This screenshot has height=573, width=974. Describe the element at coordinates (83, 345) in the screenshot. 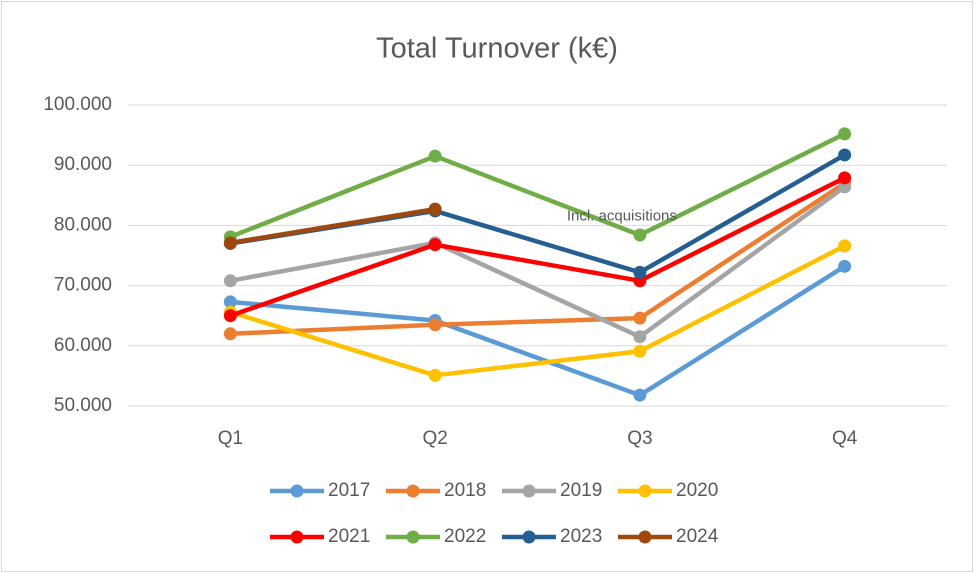

I see `y-tick-label: 60.000` at that location.